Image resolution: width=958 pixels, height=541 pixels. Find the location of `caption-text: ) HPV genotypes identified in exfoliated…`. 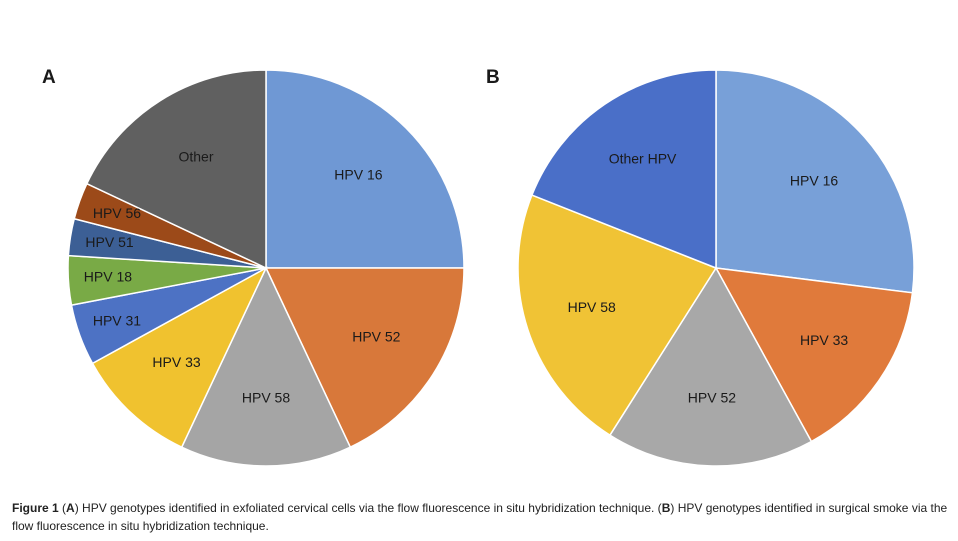

caption-text: ) HPV genotypes identified in exfoliated… is located at coordinates (368, 508).